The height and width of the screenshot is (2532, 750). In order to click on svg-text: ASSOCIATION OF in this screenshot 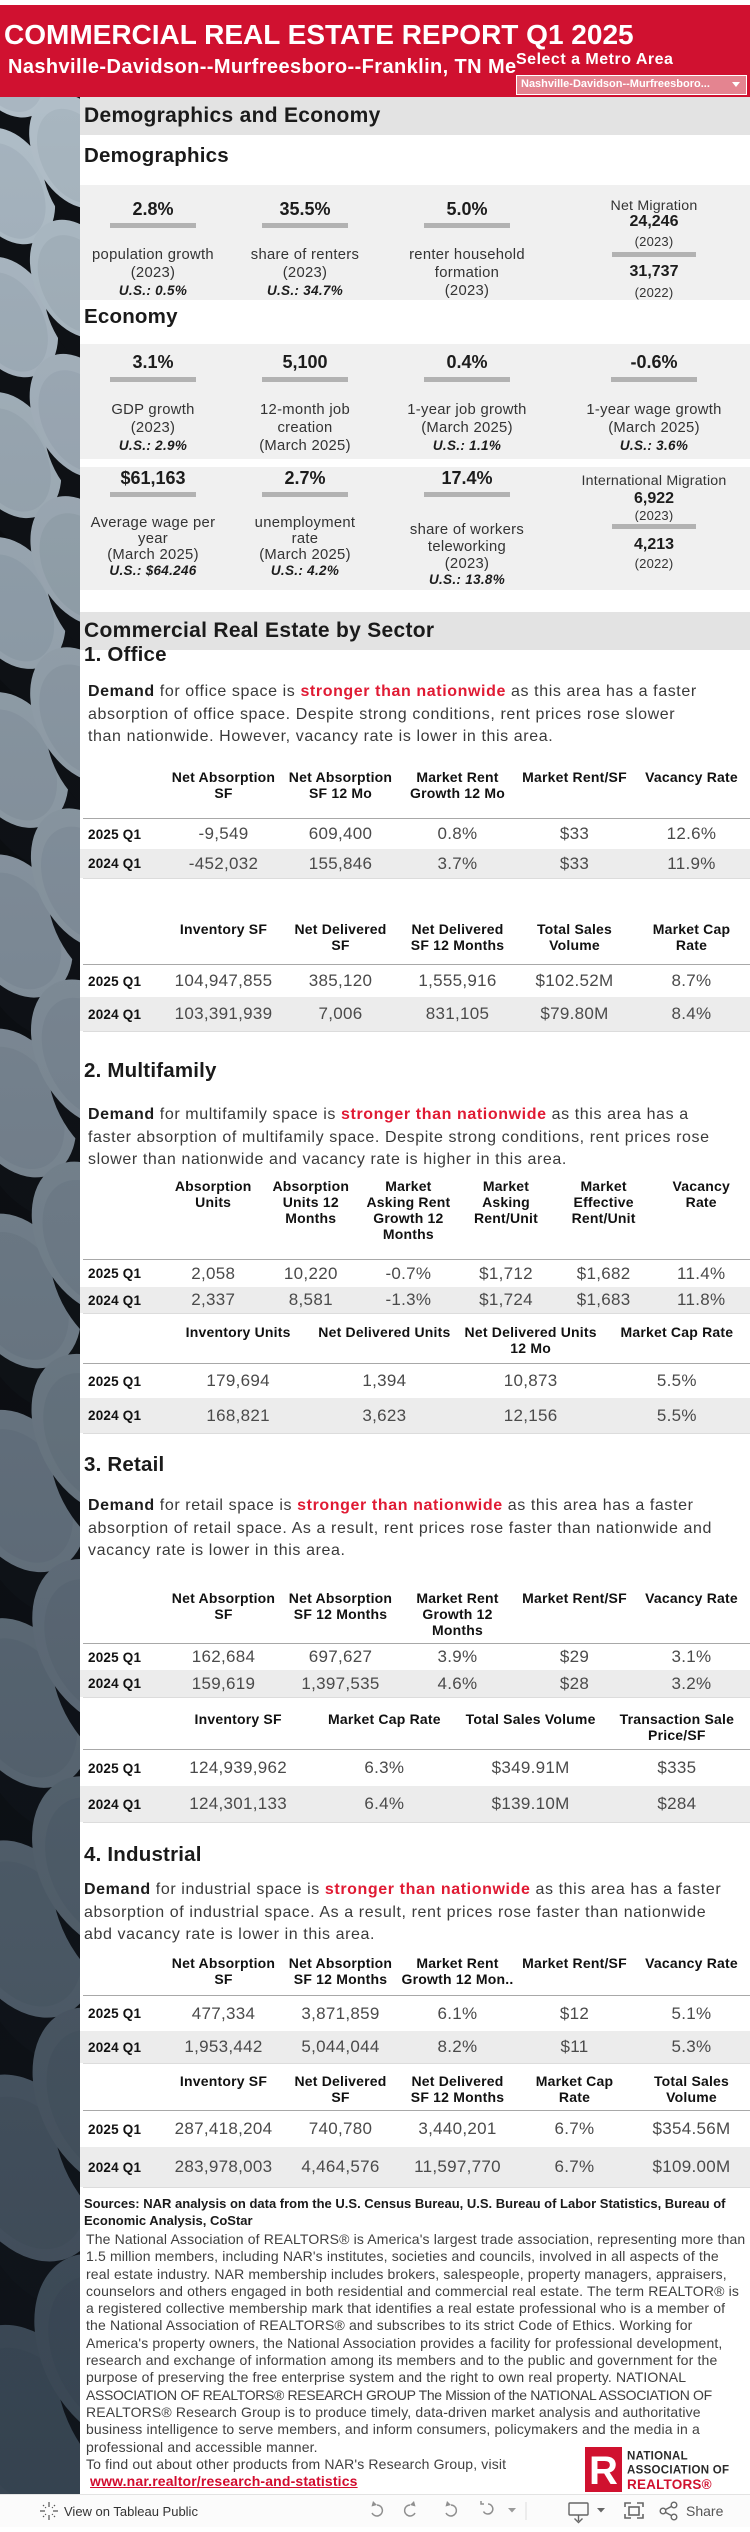, I will do `click(678, 2471)`.